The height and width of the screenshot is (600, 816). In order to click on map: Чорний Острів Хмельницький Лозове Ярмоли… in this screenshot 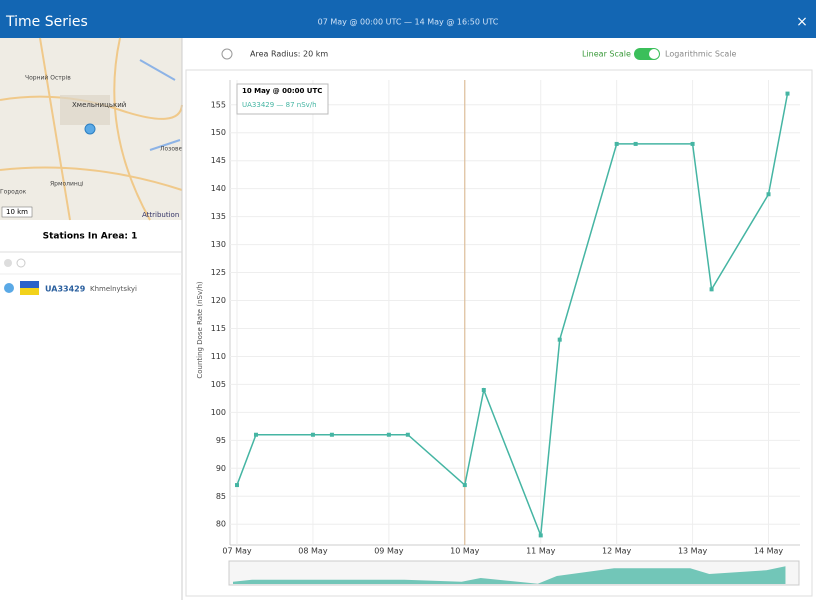, I will do `click(91, 129)`.